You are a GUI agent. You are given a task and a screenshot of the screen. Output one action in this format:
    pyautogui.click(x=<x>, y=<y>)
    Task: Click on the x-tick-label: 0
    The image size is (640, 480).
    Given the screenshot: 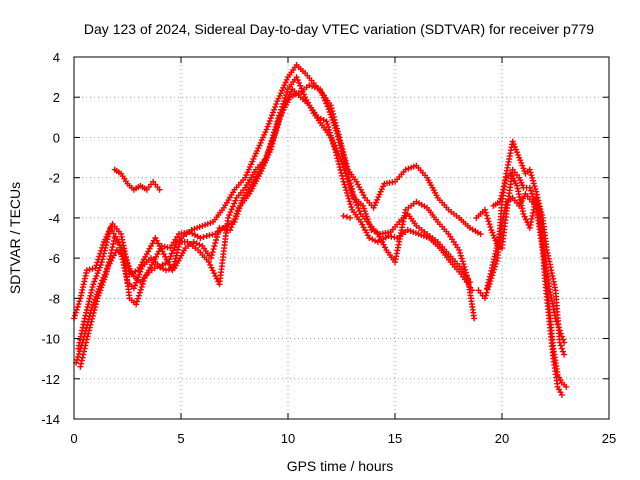 What is the action you would take?
    pyautogui.click(x=73, y=438)
    